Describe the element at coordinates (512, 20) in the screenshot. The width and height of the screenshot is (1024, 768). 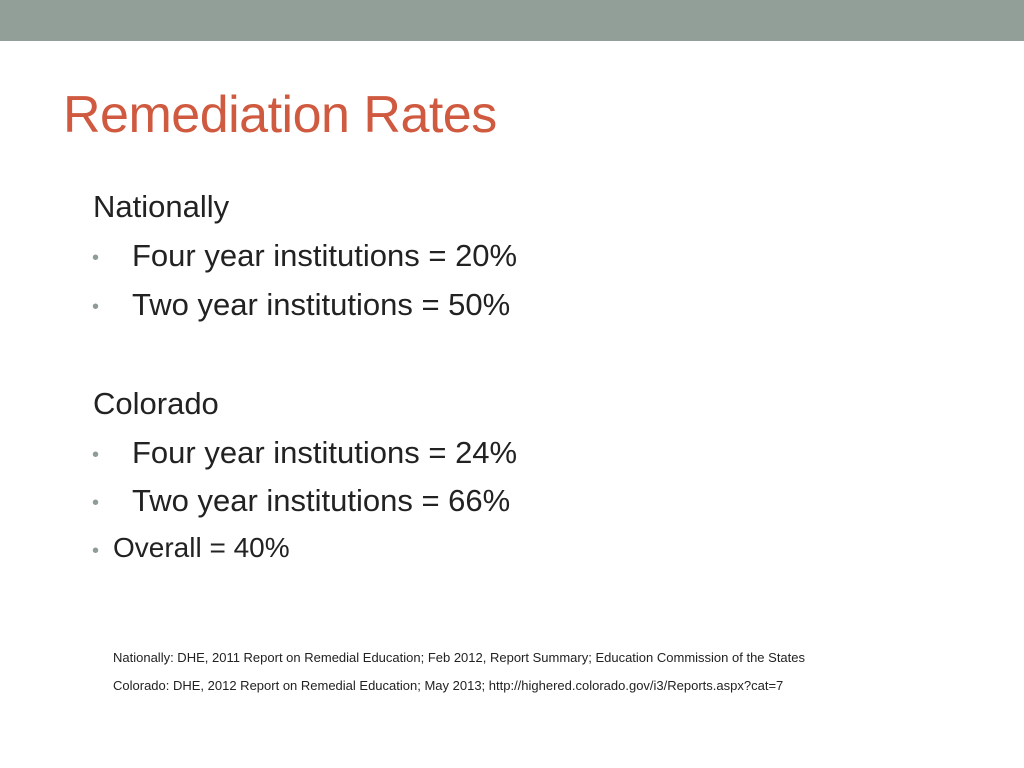
I see `top-accent-bar` at that location.